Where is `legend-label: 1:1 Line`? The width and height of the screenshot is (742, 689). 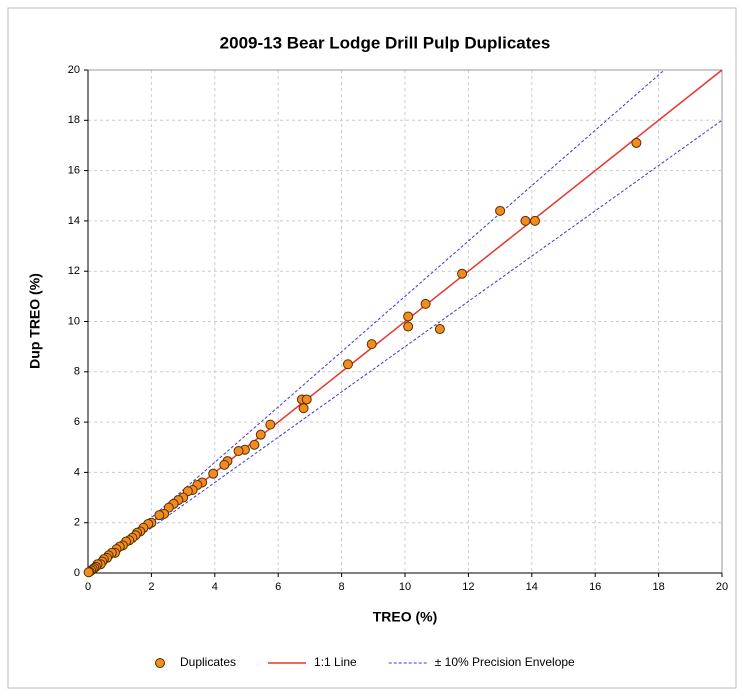
legend-label: 1:1 Line is located at coordinates (335, 662).